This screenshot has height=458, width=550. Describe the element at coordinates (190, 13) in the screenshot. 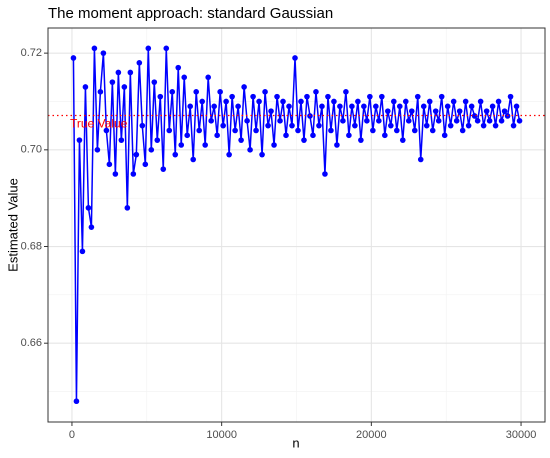

I see `chart-title: The moment approach: standard Gaussian` at that location.